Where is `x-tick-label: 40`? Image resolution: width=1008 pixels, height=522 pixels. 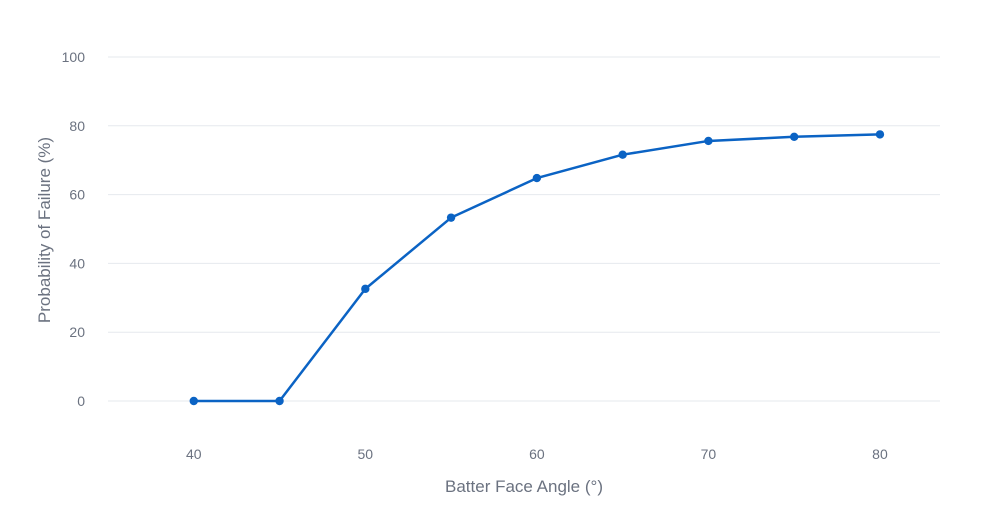 x-tick-label: 40 is located at coordinates (194, 454).